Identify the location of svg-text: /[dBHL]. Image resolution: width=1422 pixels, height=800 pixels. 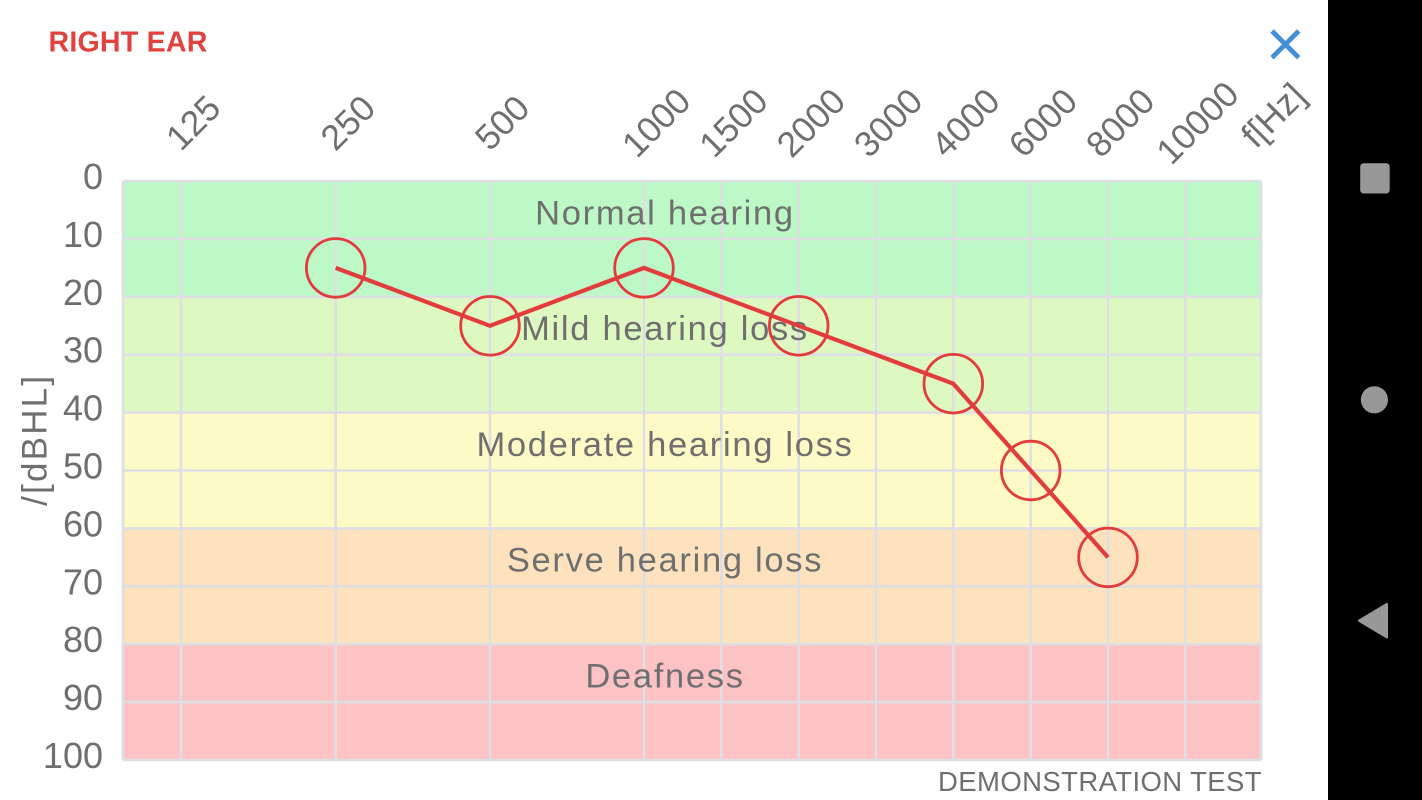
(34, 440).